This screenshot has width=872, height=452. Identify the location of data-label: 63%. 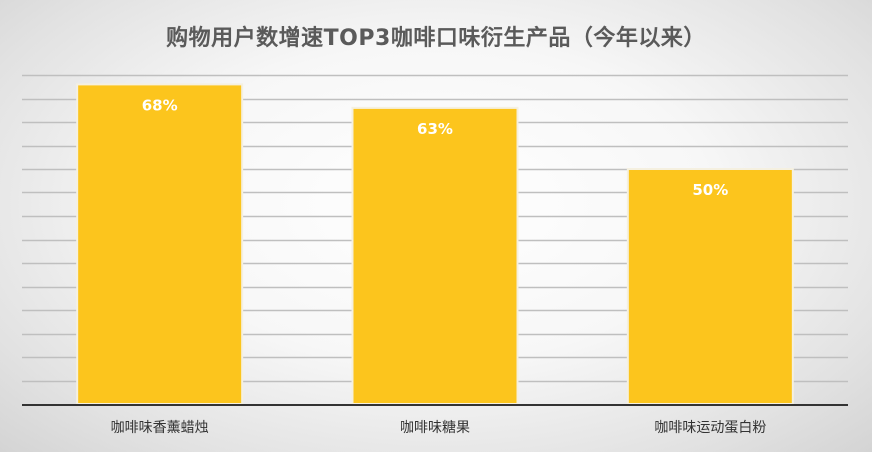
(435, 129).